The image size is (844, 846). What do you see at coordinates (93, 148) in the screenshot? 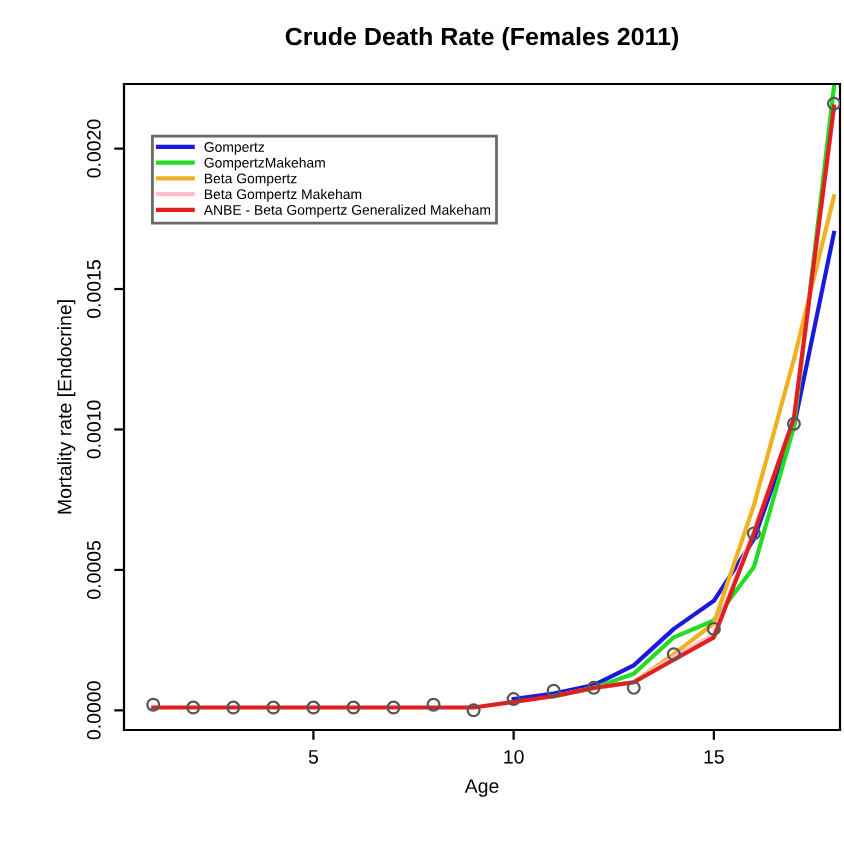
I see `y-tick-label: 0.0020` at bounding box center [93, 148].